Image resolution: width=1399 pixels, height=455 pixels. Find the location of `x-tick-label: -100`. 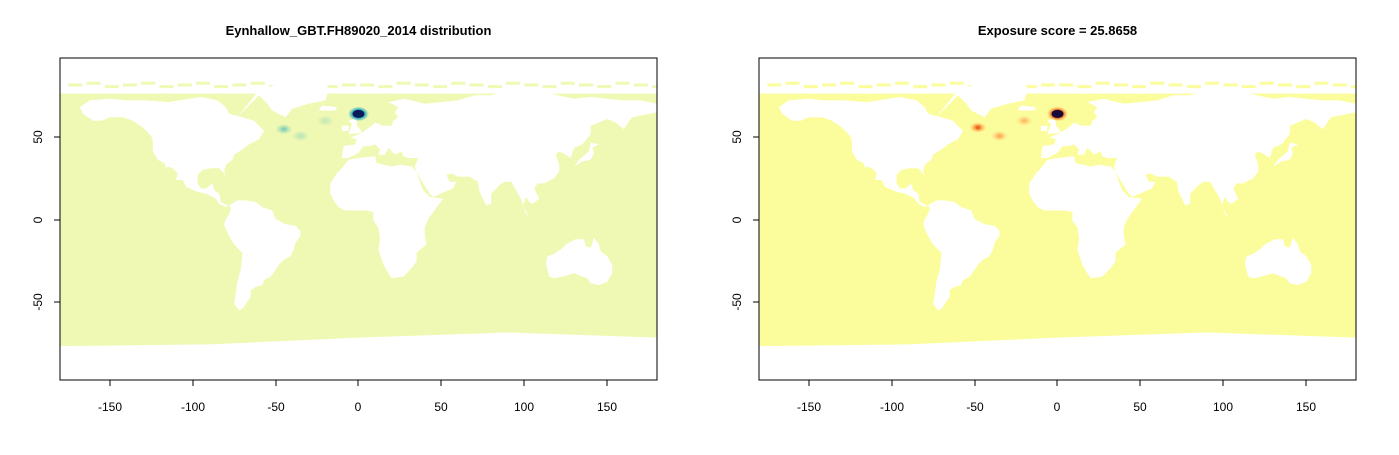

x-tick-label: -100 is located at coordinates (892, 407).